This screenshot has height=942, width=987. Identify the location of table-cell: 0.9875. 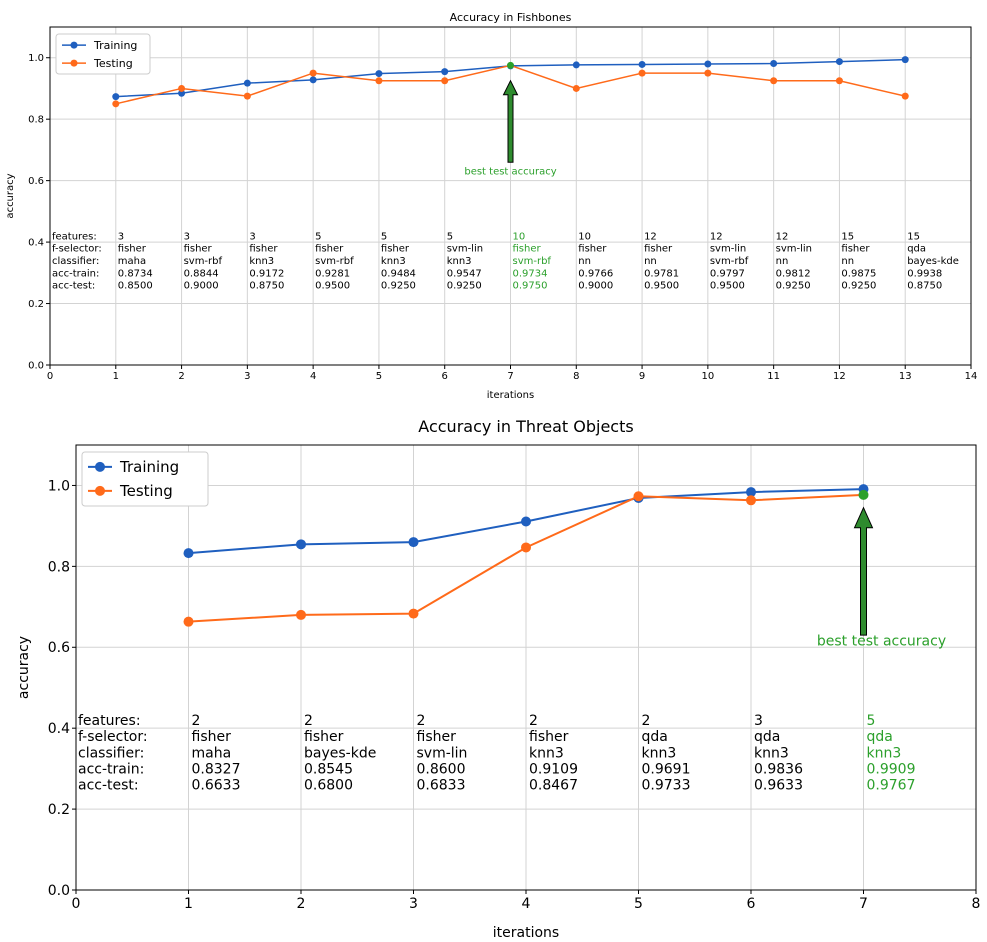
(858, 273).